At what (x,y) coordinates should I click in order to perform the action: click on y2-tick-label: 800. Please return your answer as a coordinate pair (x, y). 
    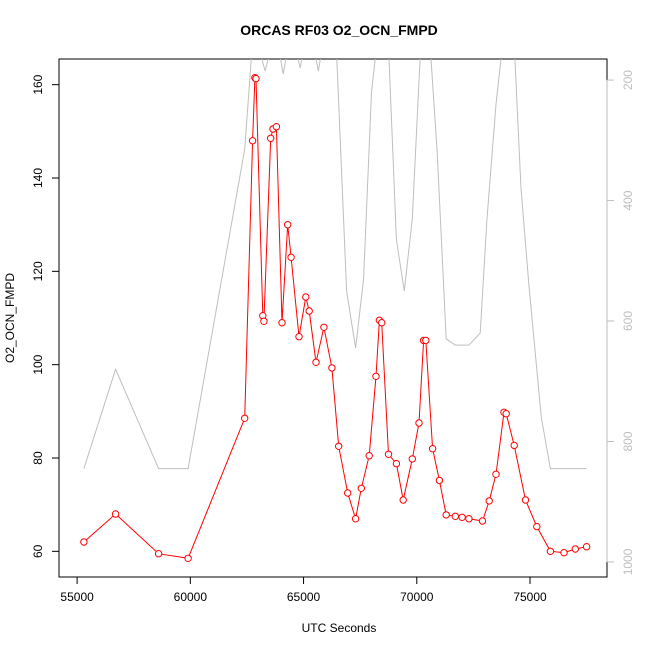
    Looking at the image, I should click on (628, 441).